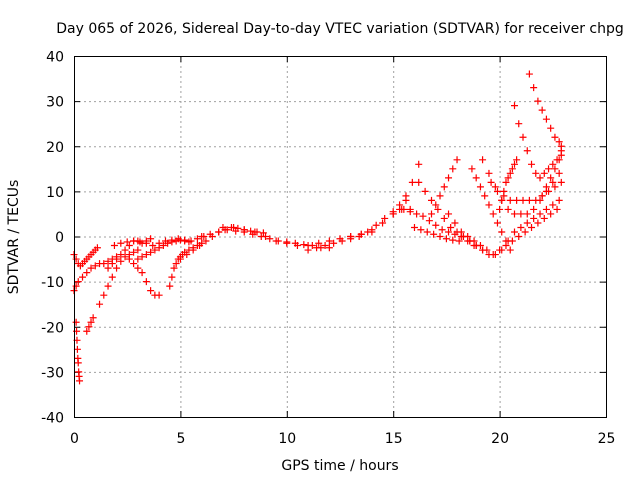 This screenshot has width=640, height=480. Describe the element at coordinates (14, 237) in the screenshot. I see `y-axis-label: SDTVAR / TECUs` at that location.